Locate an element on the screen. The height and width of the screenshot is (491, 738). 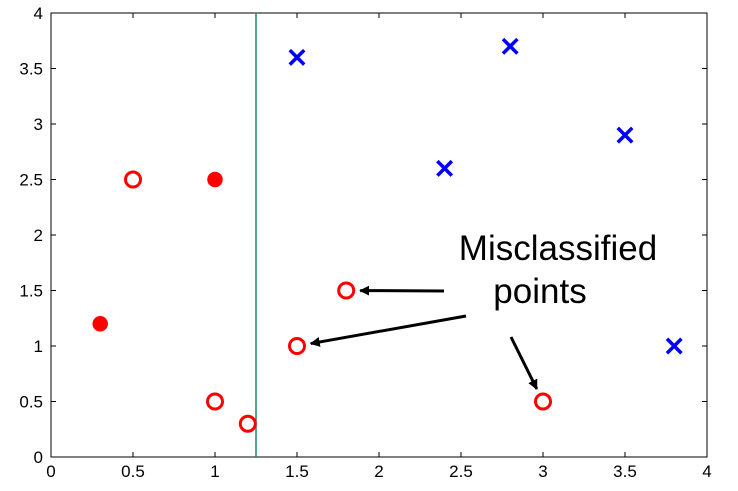
x-tick-label: 1 is located at coordinates (214, 471).